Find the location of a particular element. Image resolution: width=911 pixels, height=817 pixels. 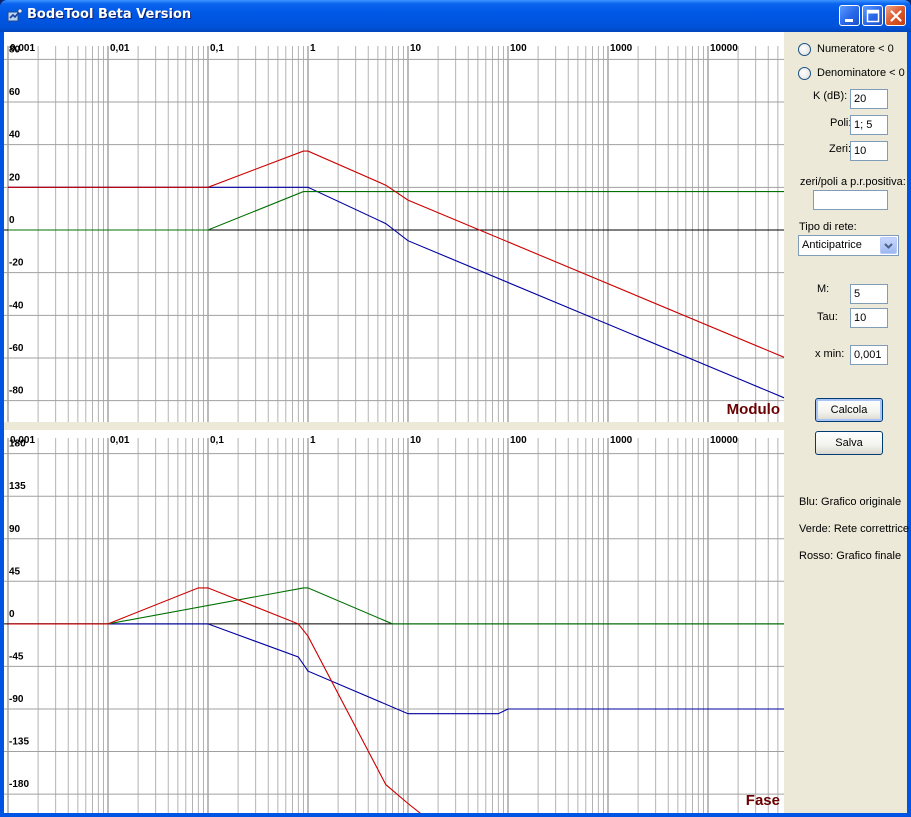

phase-x-tick-label: 0,1 is located at coordinates (217, 440).